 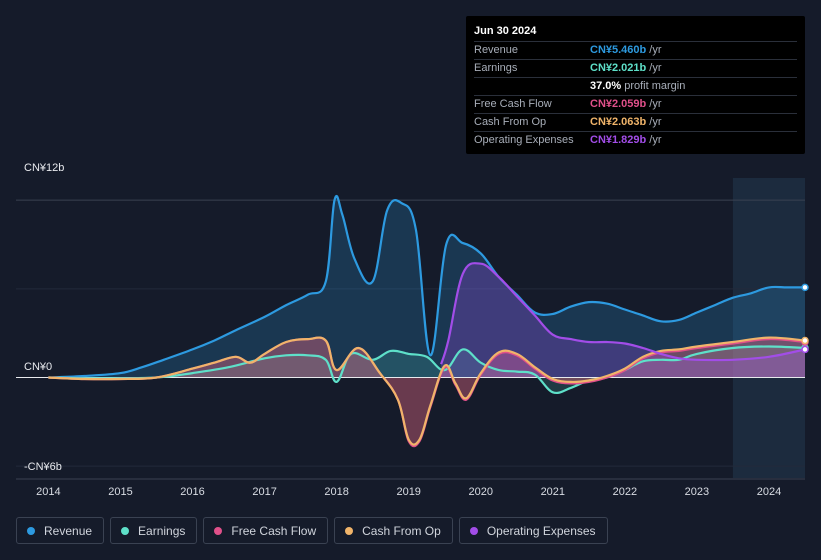 What do you see at coordinates (336, 492) in the screenshot?
I see `x-tick-label: 2018` at bounding box center [336, 492].